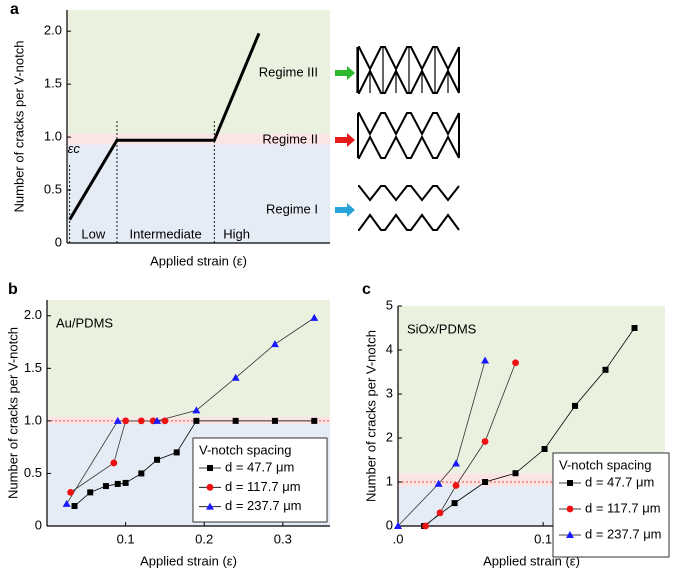 Image resolution: width=673 pixels, height=574 pixels. Describe the element at coordinates (389, 348) in the screenshot. I see `y-tick-label: 4` at that location.